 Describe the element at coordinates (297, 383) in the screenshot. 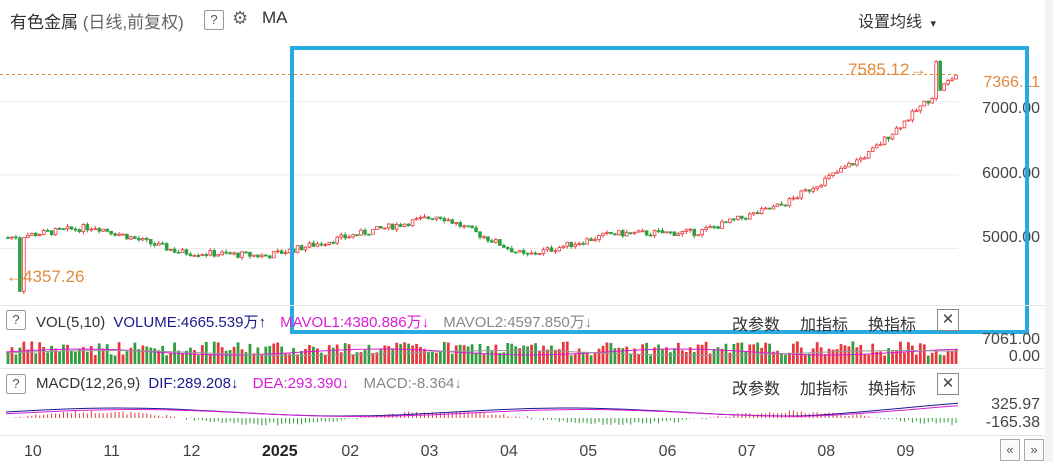

I see `dea-value: DEA:293.390` at that location.